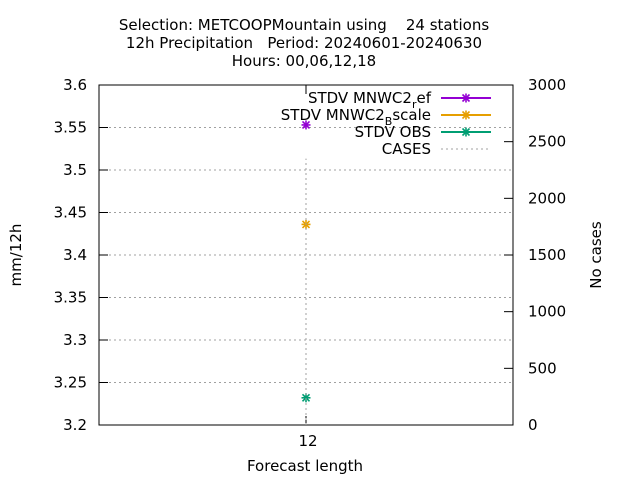 The height and width of the screenshot is (480, 640). I want to click on y-tick-label: 3.55, so click(70, 128).